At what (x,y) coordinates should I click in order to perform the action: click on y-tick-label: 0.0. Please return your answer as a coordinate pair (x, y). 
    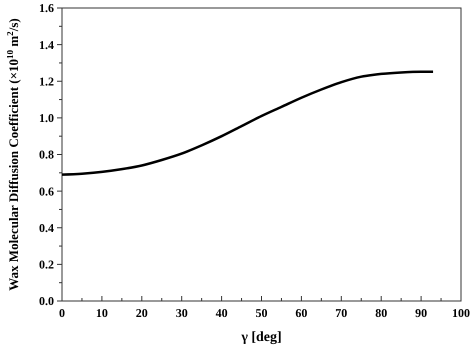
    Looking at the image, I should click on (46, 301).